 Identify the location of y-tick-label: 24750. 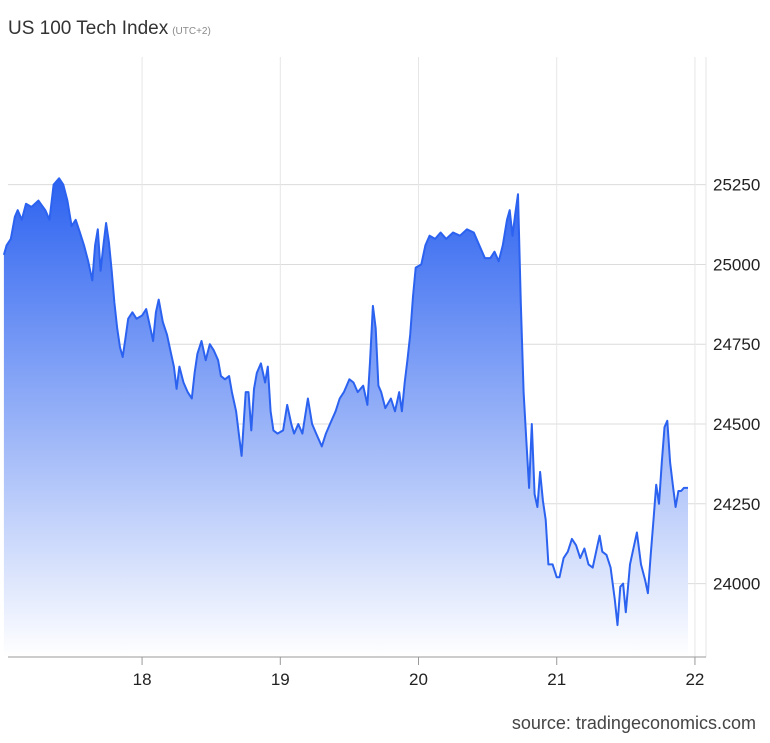
(736, 344).